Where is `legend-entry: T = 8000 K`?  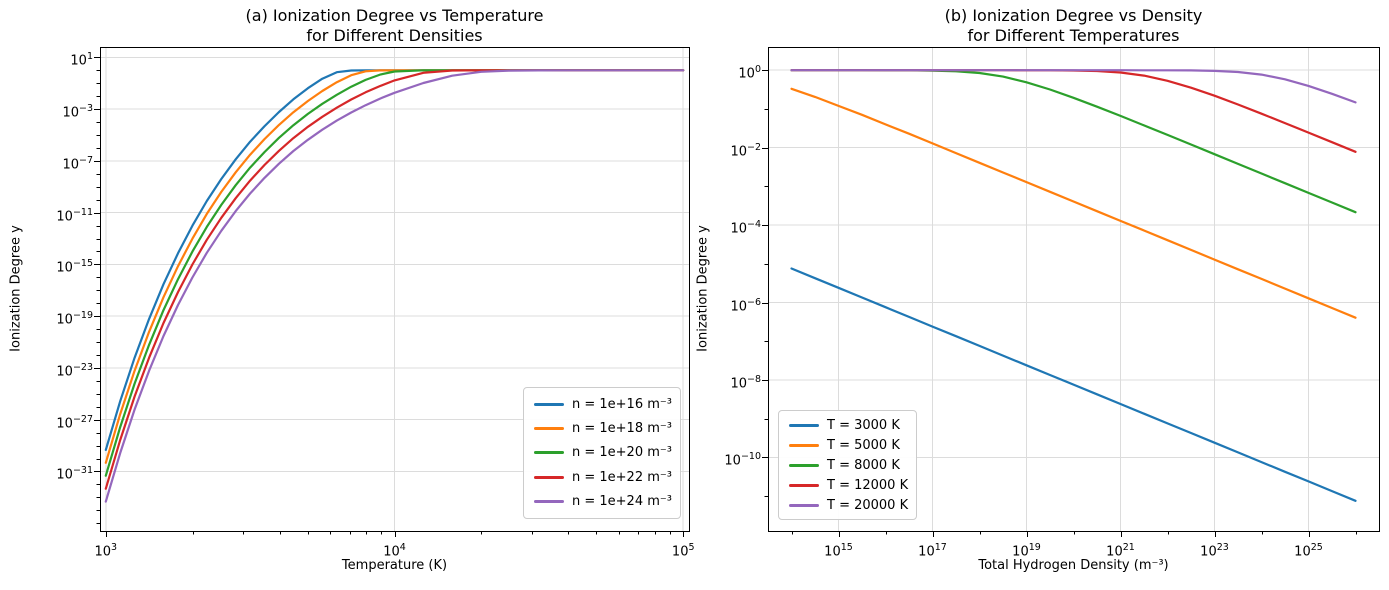
legend-entry: T = 8000 K is located at coordinates (849, 465).